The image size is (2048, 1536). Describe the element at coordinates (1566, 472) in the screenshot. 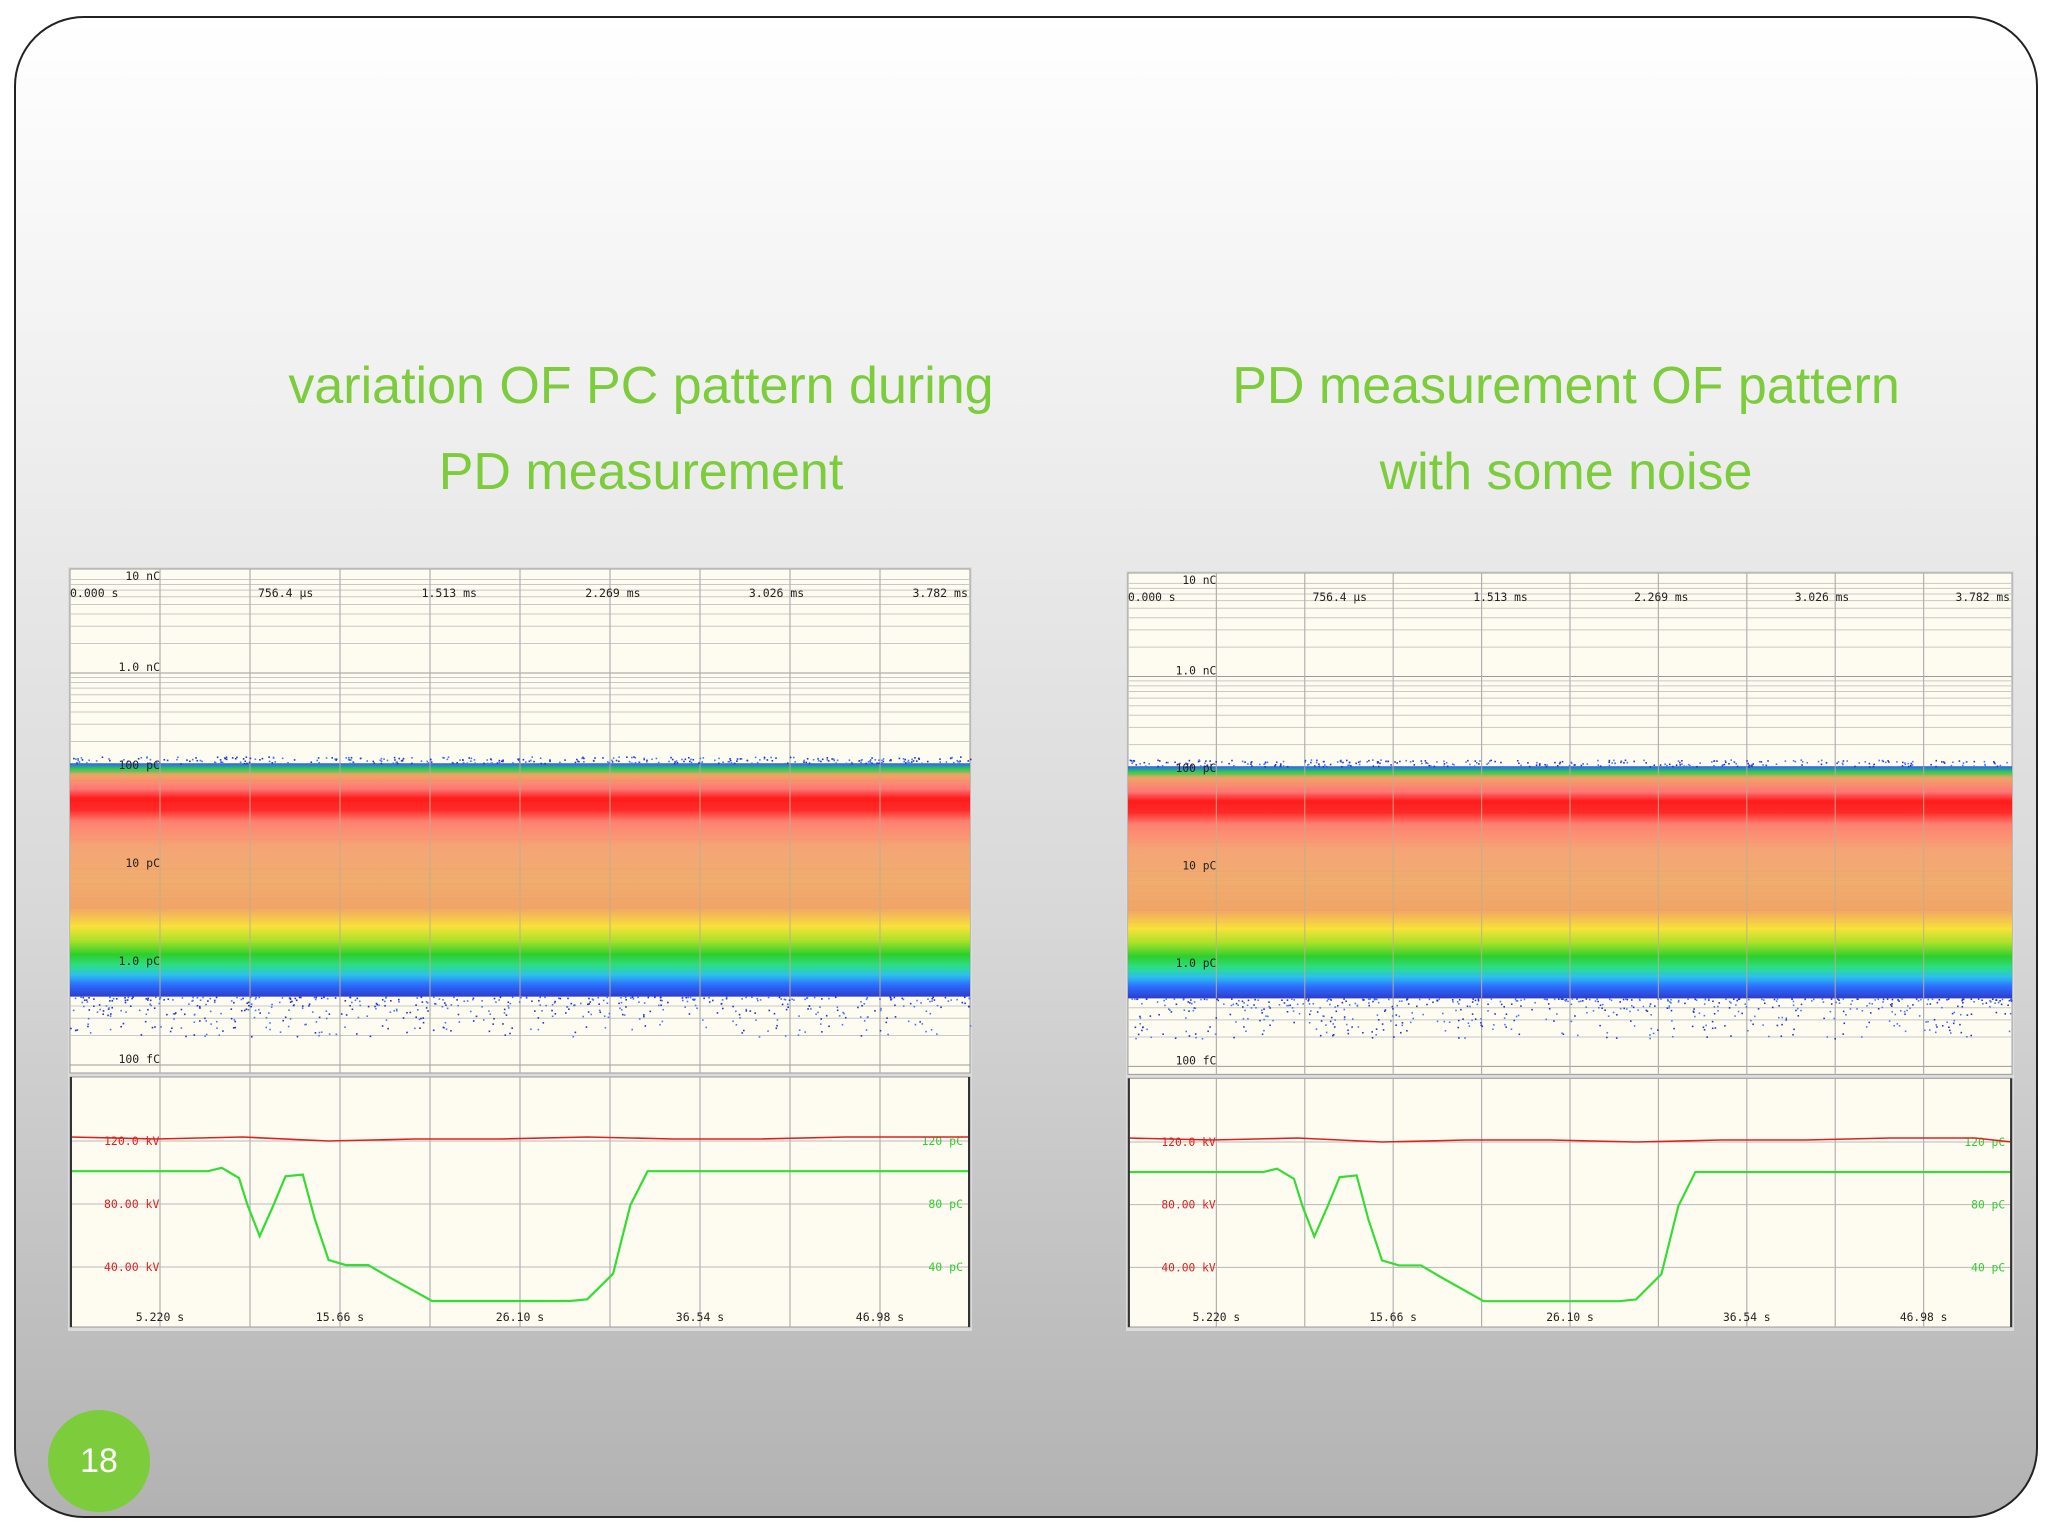

I see `right-title-line-2: with some noise` at that location.